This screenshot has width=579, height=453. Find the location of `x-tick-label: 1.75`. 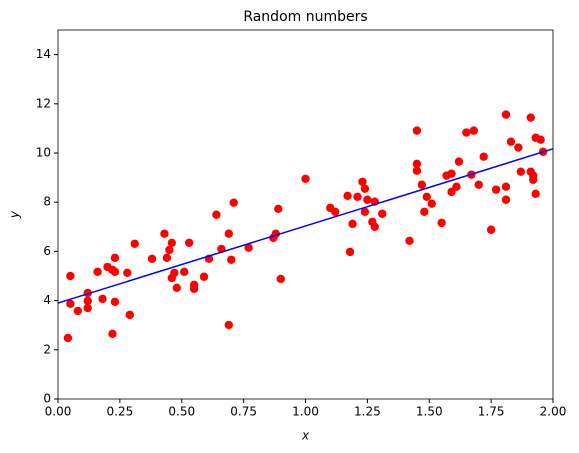

x-tick-label: 1.75 is located at coordinates (491, 412).